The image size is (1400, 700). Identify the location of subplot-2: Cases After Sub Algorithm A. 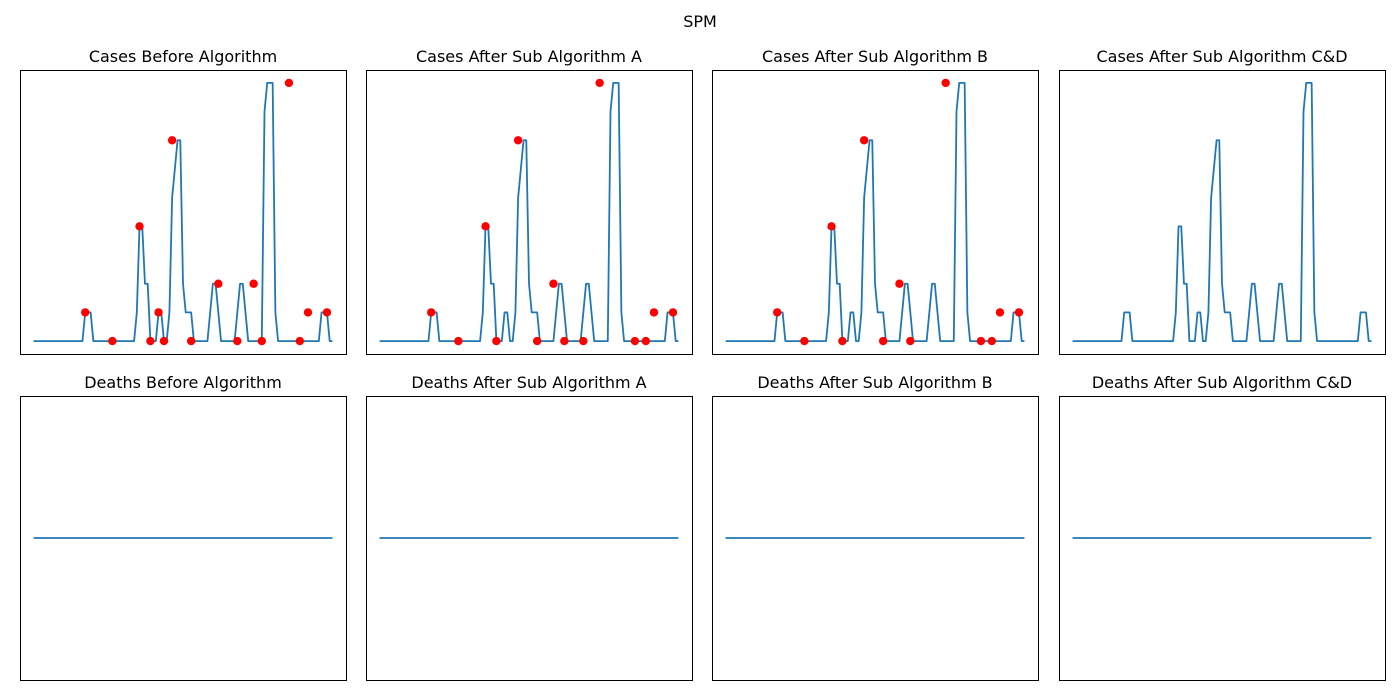
(529, 201).